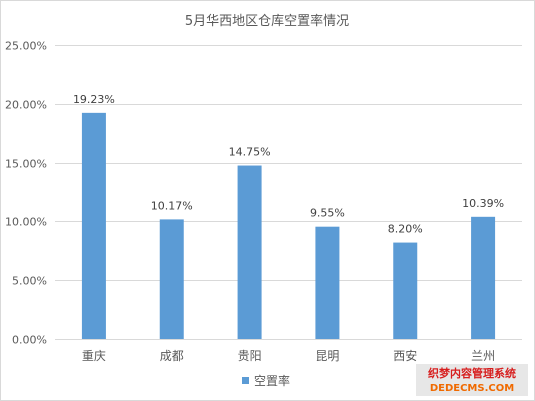  Describe the element at coordinates (327, 356) in the screenshot. I see `x-tick-label: 昆明` at that location.